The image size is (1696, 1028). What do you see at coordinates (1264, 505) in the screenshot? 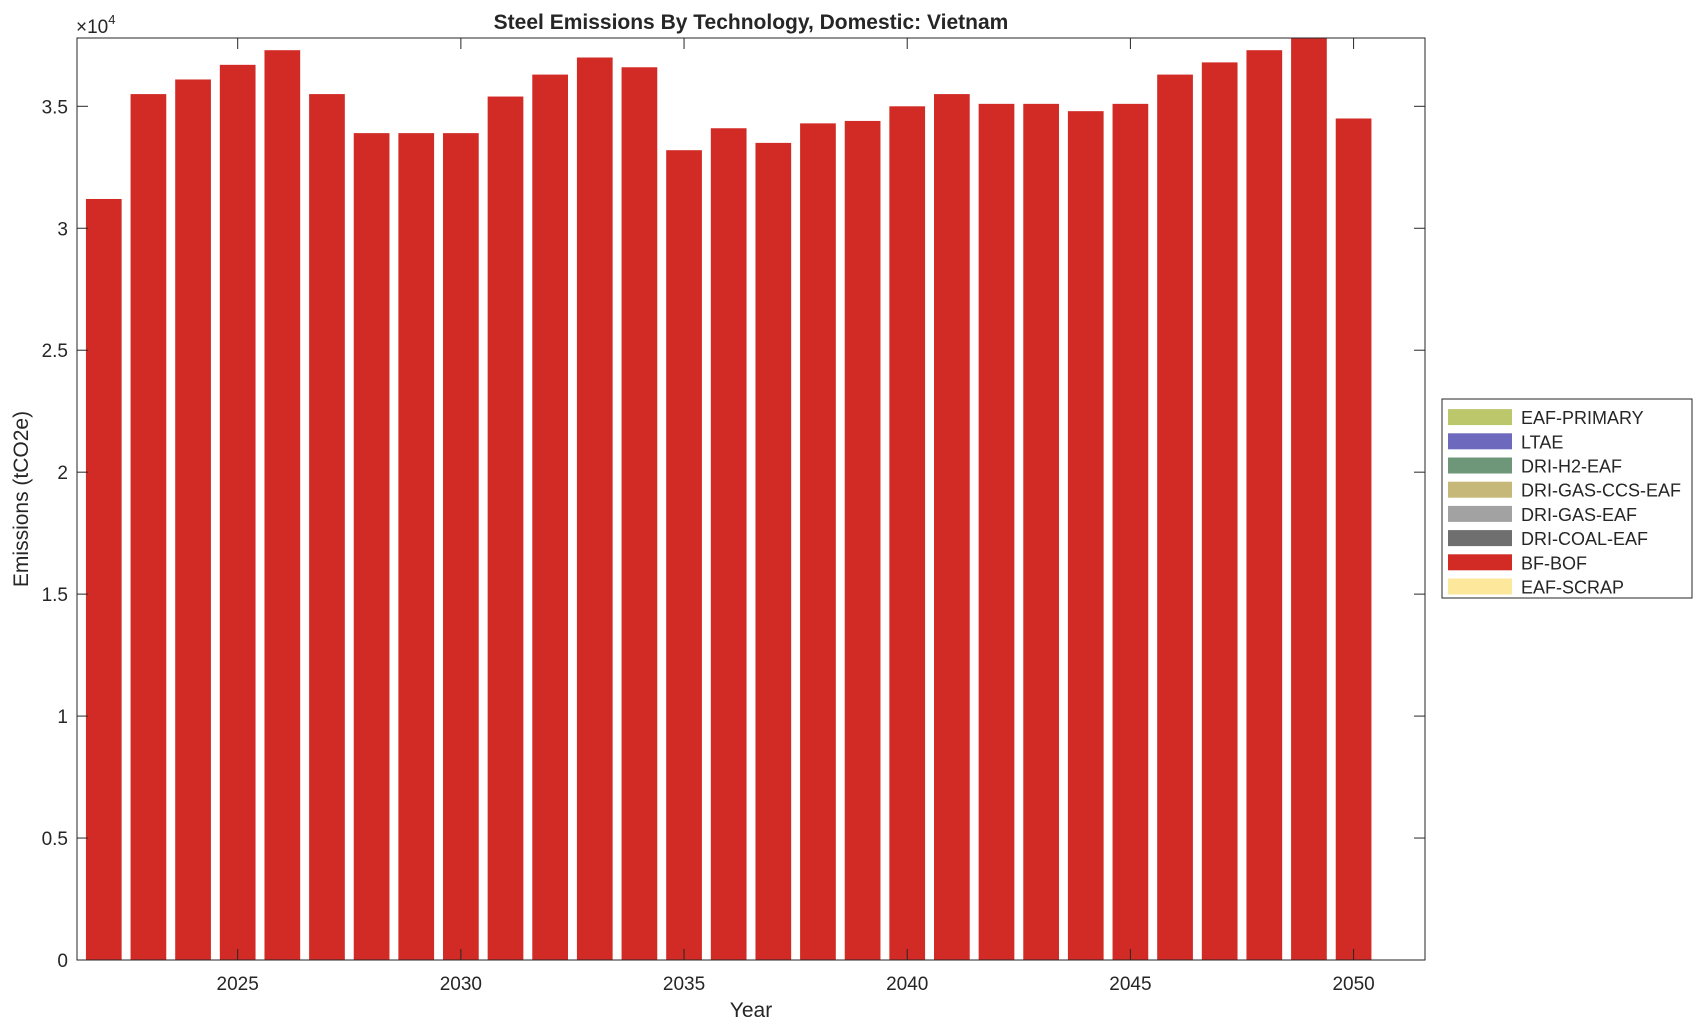
I see `bar-bf-bof-2048` at bounding box center [1264, 505].